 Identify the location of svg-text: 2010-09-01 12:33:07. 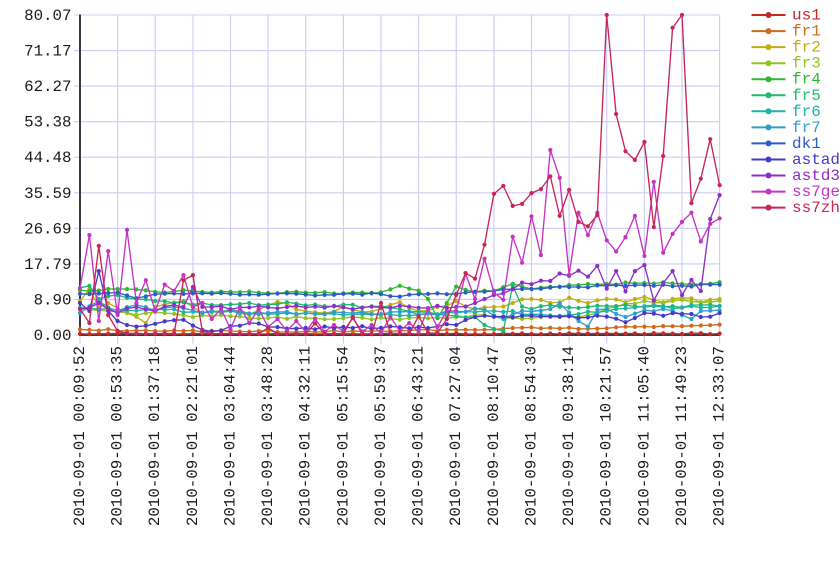
(720, 436).